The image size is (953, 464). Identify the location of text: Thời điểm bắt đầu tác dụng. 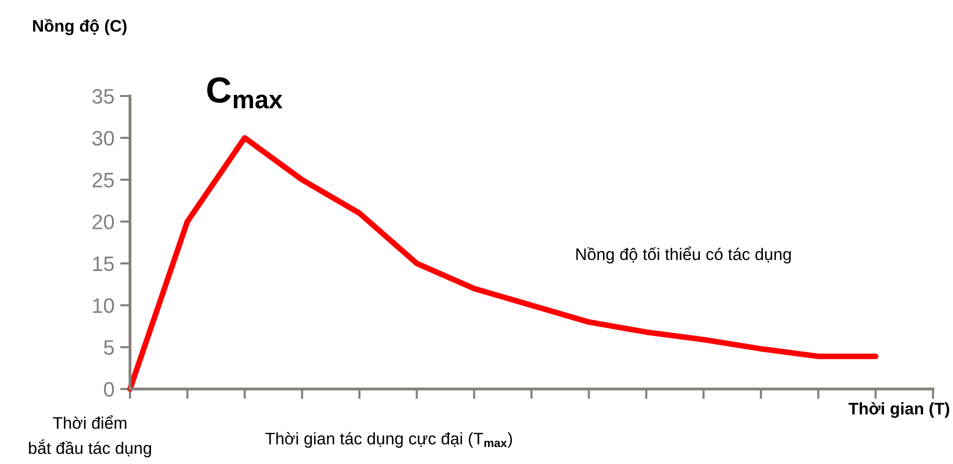
(90, 436).